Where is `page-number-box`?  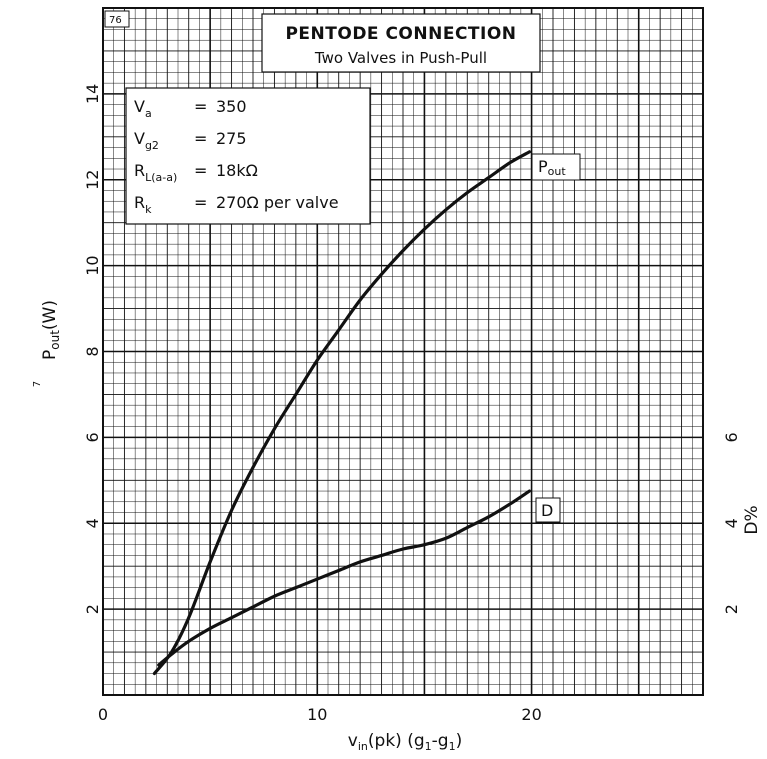
page-number-box is located at coordinates (117, 19).